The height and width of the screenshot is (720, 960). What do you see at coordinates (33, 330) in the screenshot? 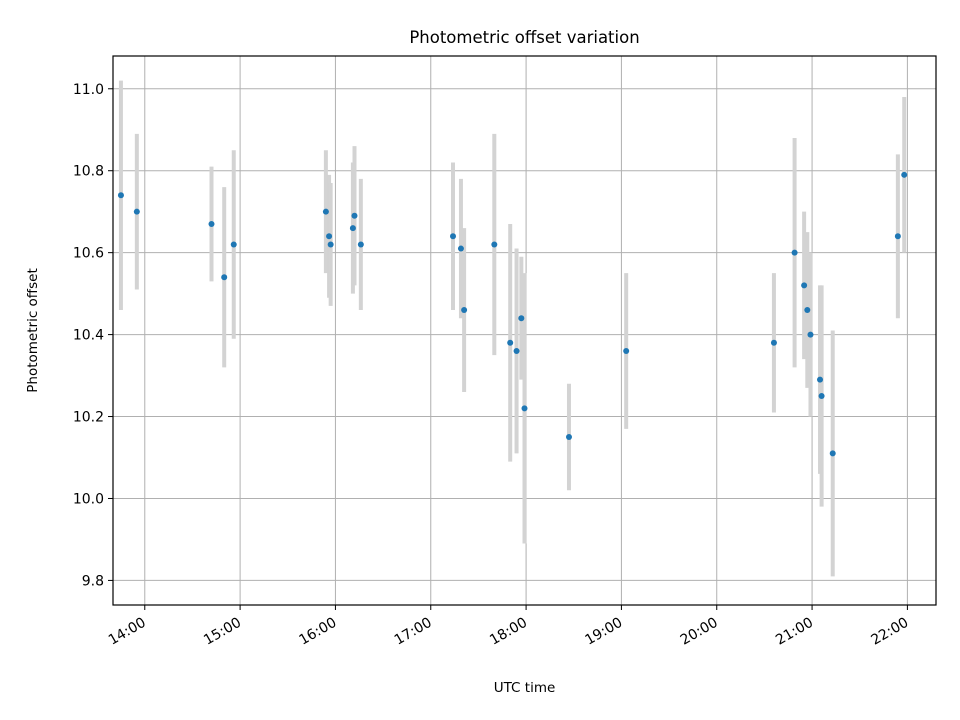
I see `y-axis-label: Photometric offset` at bounding box center [33, 330].